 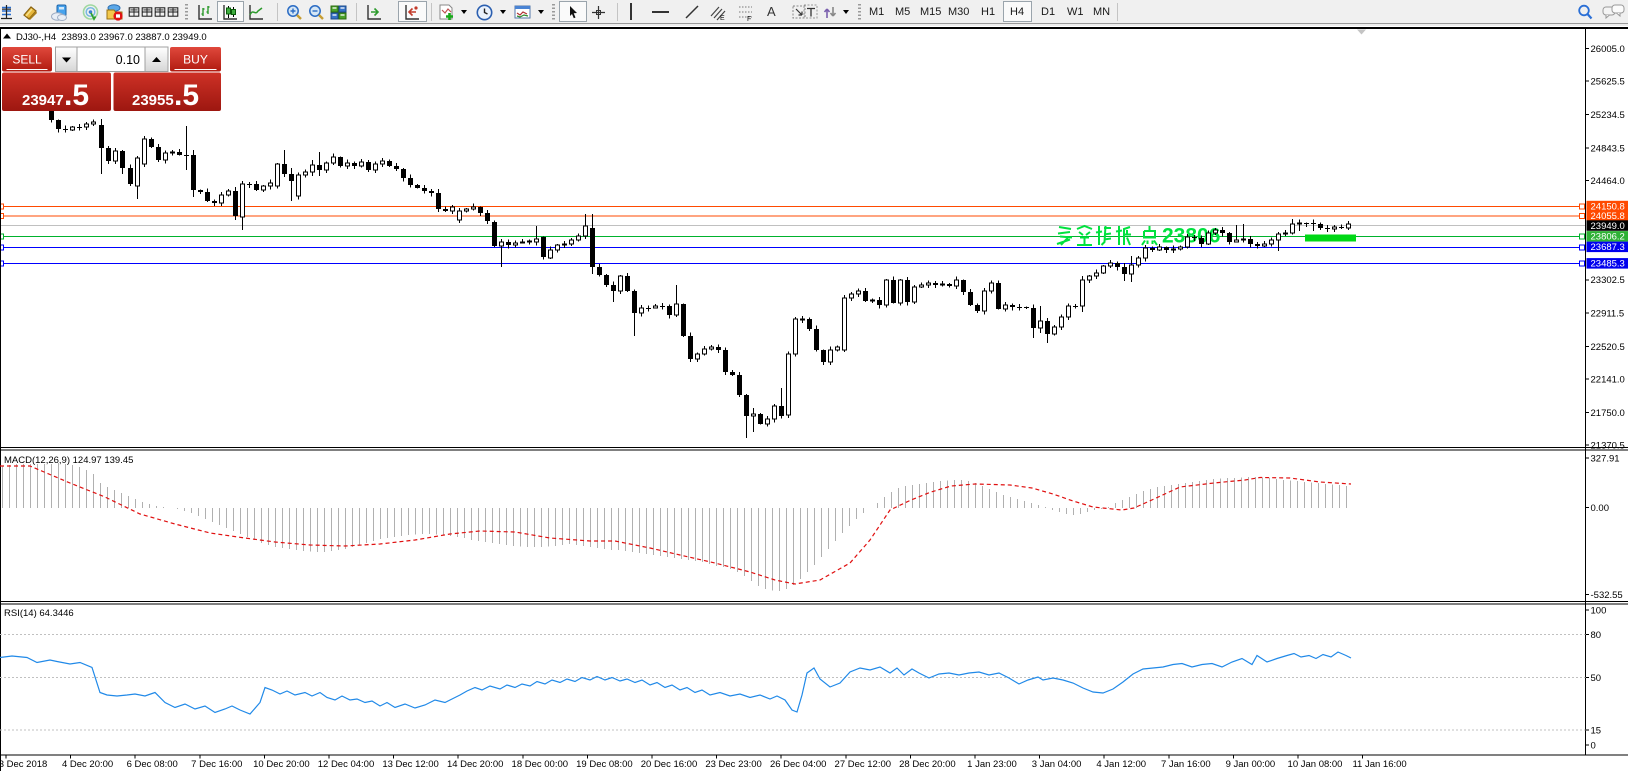 I want to click on svg-text: 22911.5, so click(x=1608, y=314).